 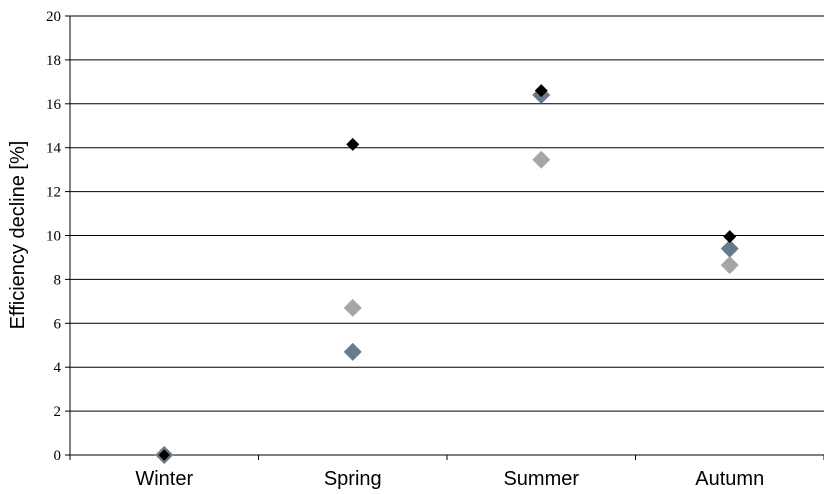 I want to click on y-tick-label: 16, so click(x=54, y=105).